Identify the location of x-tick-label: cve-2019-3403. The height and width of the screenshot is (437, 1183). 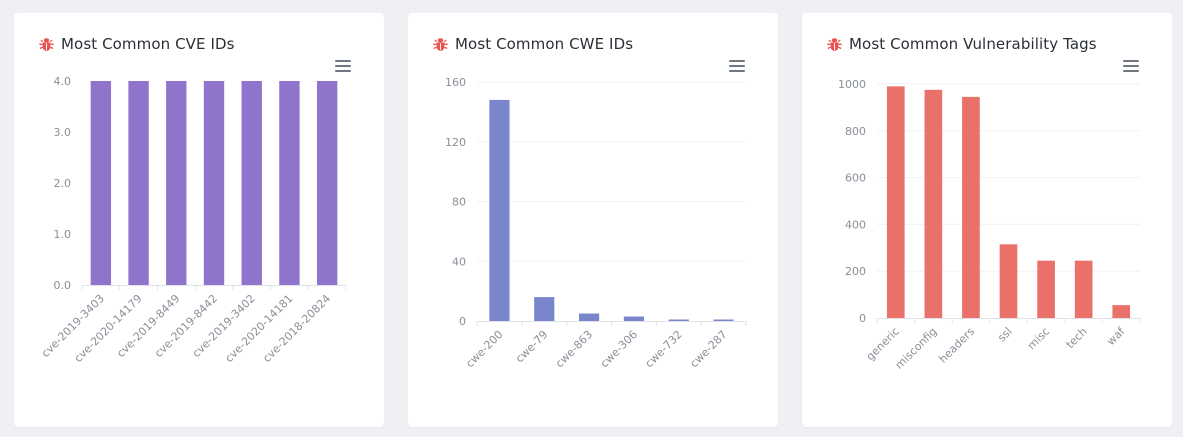
(73, 326).